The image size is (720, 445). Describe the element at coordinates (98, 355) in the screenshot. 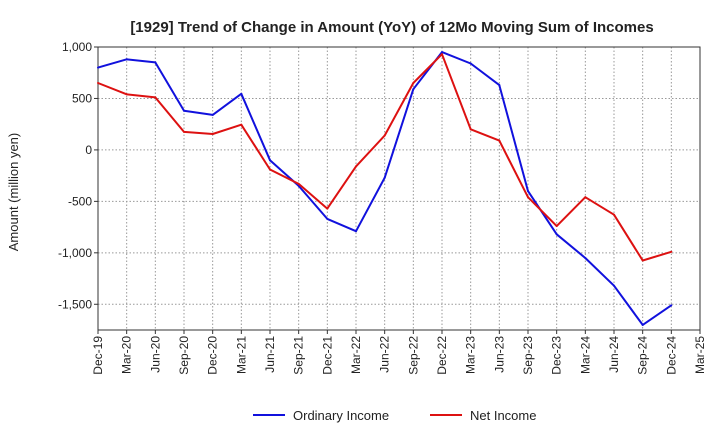

I see `x-tick-label: Dec-19` at that location.